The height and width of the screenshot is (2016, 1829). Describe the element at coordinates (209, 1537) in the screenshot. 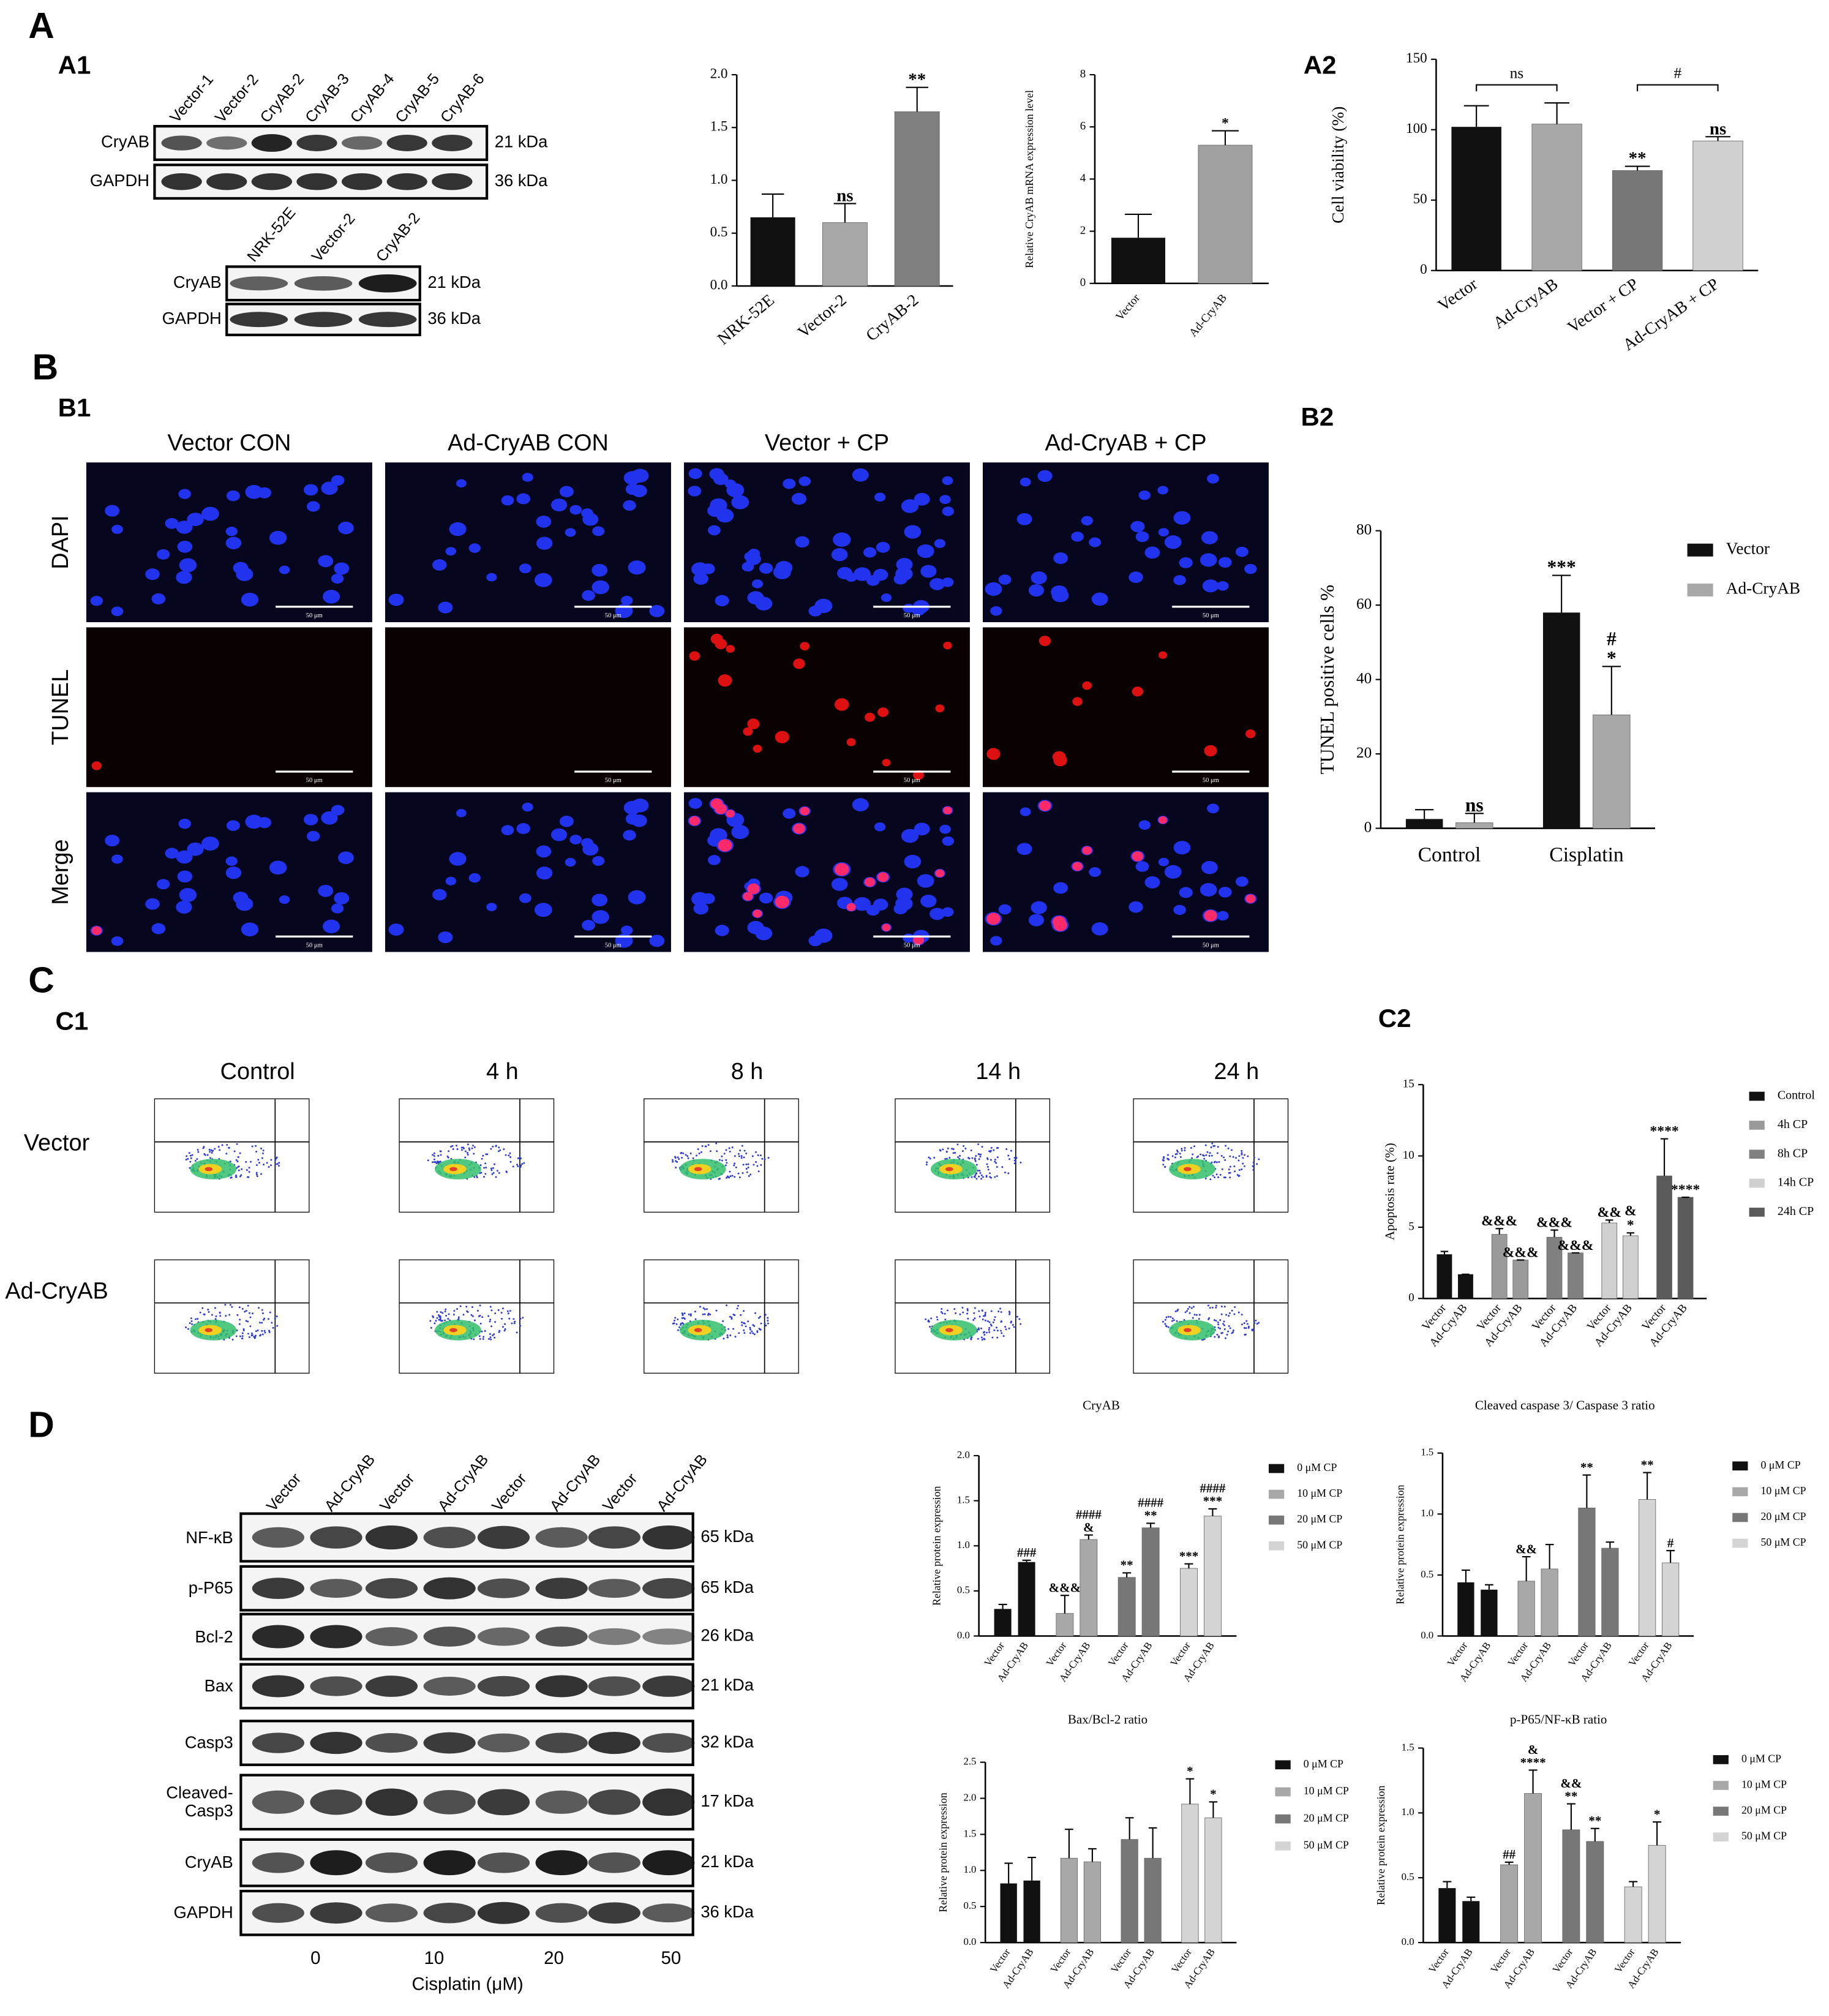

I see `blot-row-label: NF-κB` at that location.